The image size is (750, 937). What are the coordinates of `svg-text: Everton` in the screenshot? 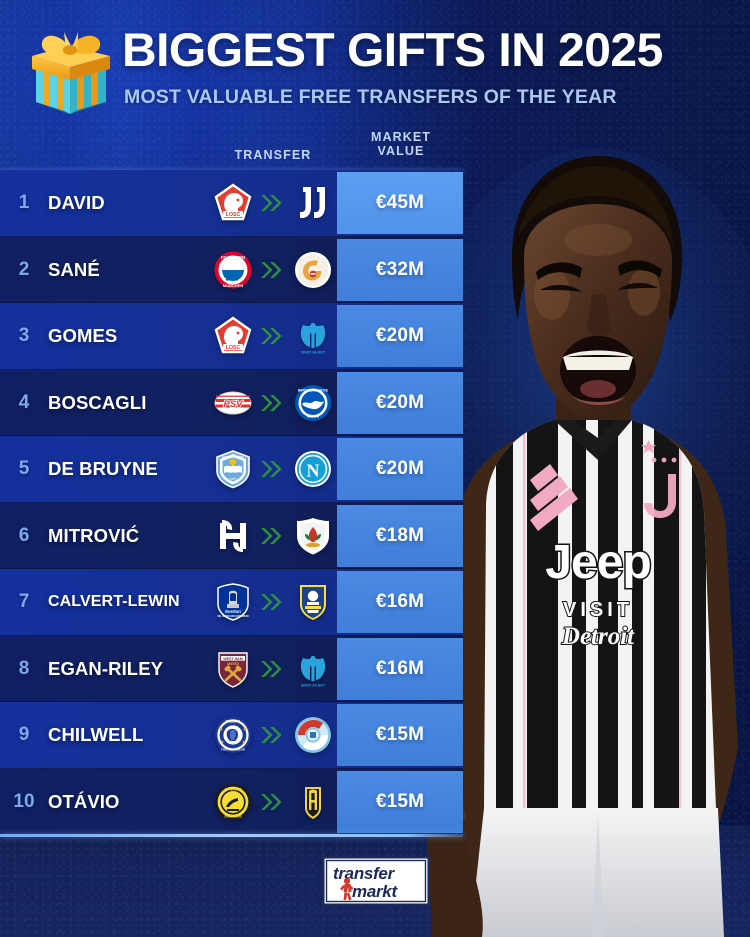 It's located at (233, 611).